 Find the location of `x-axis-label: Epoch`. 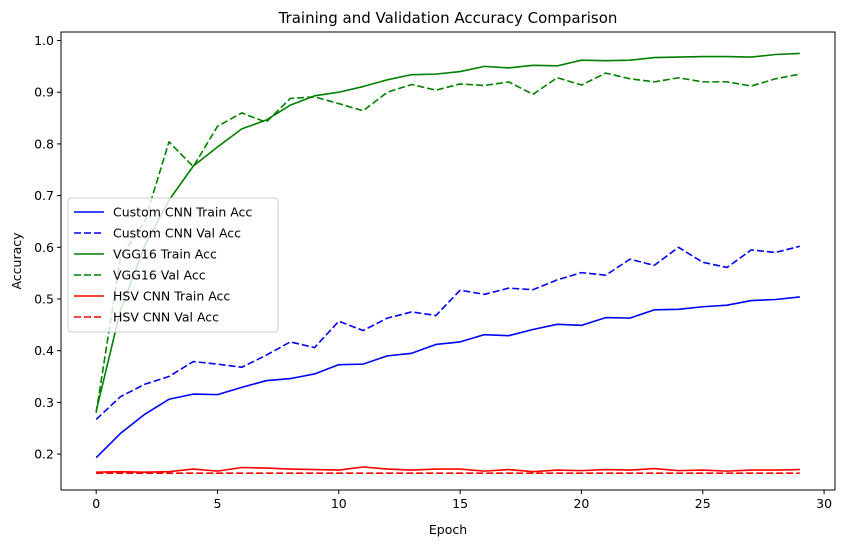

x-axis-label: Epoch is located at coordinates (448, 529).